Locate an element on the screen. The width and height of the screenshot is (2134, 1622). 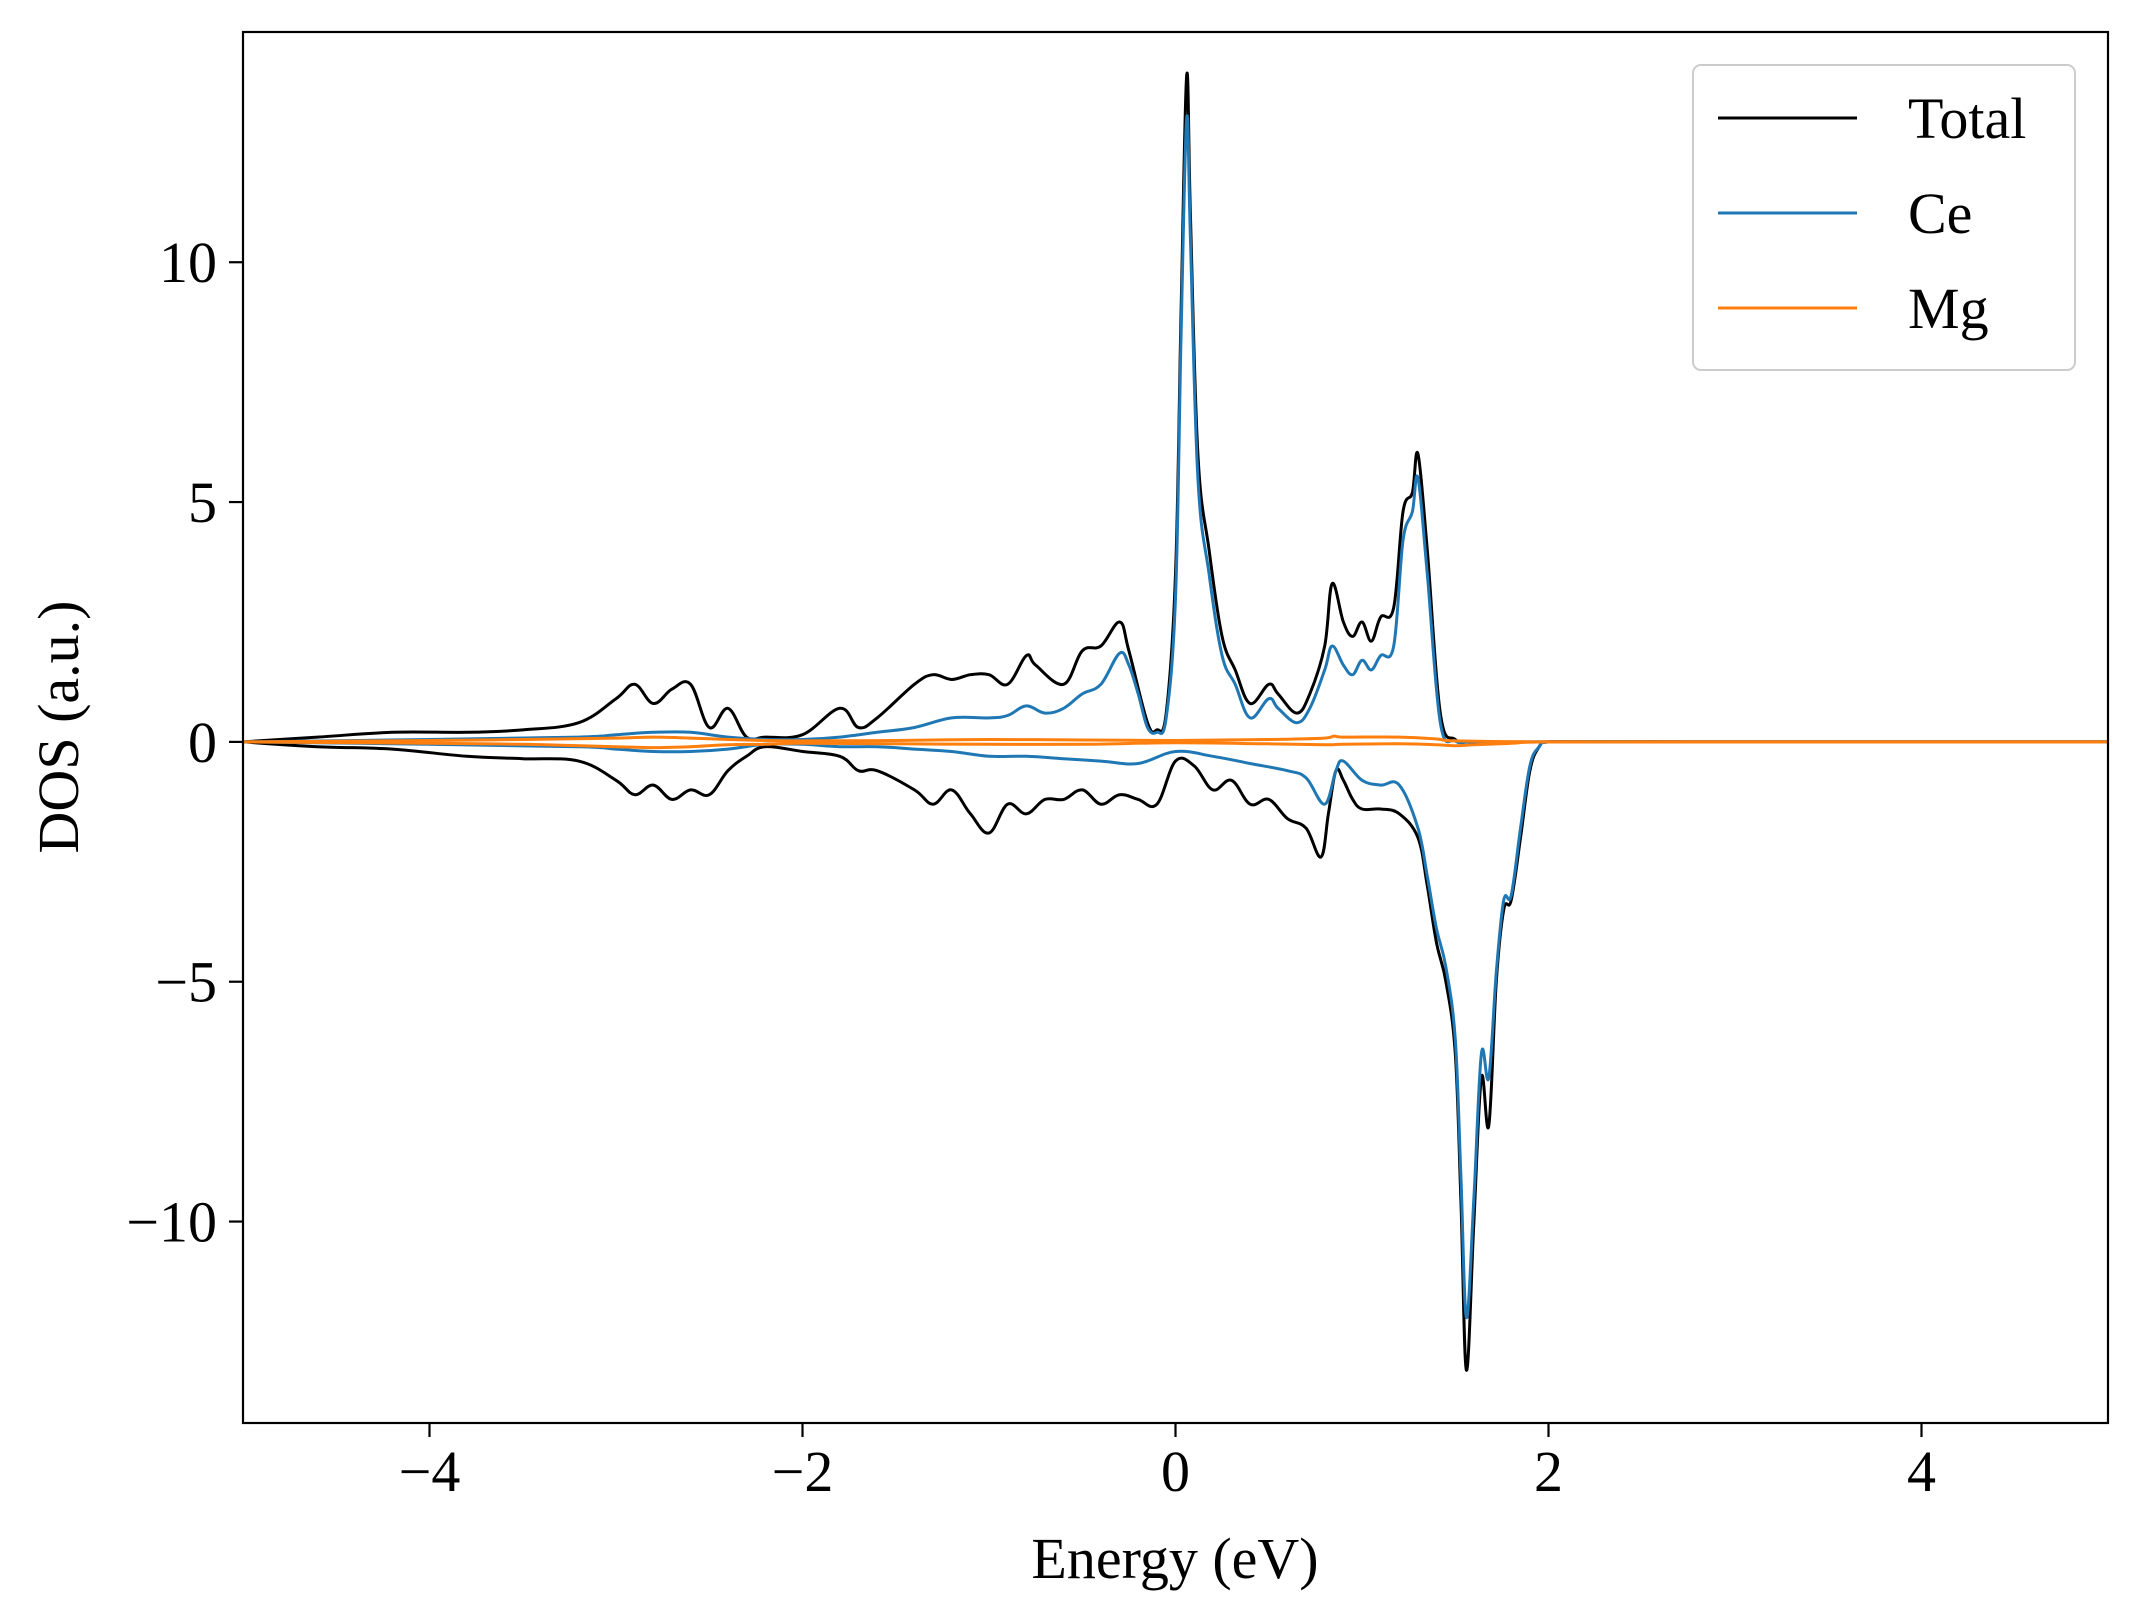
y-axis: −10 −5 0 5 10 is located at coordinates (184, 742).